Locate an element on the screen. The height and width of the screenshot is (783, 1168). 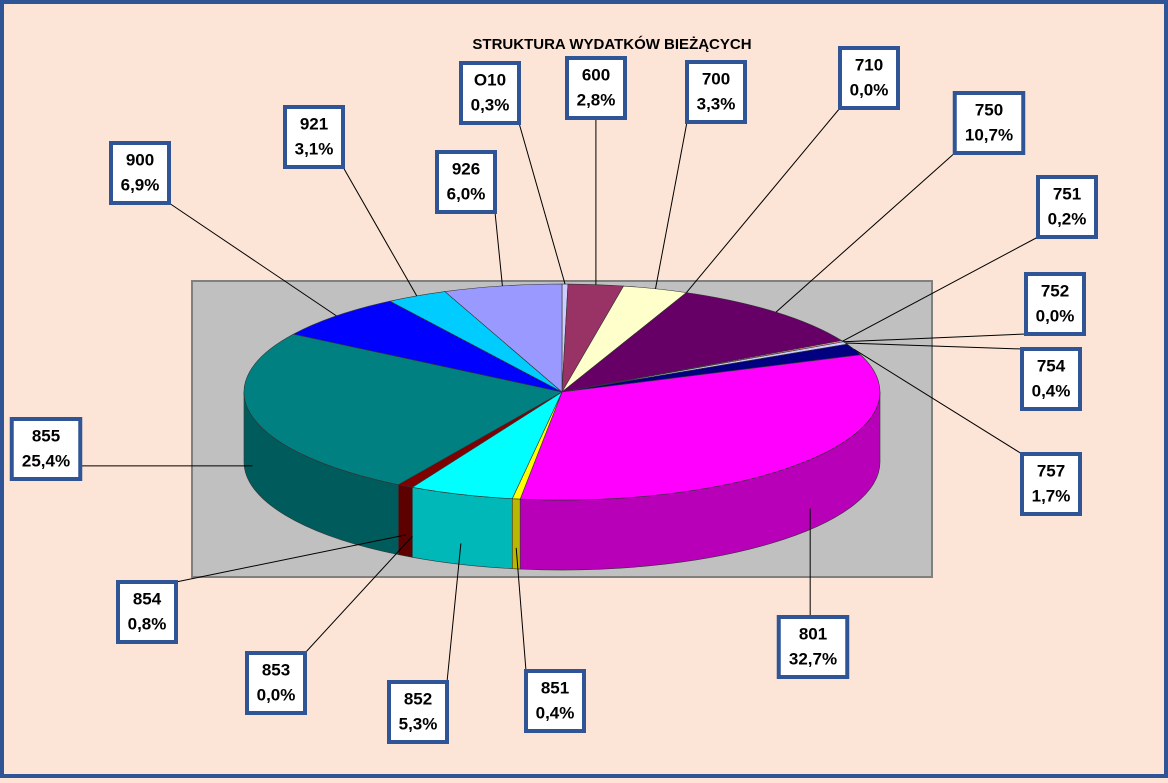
category-label: 700 is located at coordinates (716, 78).